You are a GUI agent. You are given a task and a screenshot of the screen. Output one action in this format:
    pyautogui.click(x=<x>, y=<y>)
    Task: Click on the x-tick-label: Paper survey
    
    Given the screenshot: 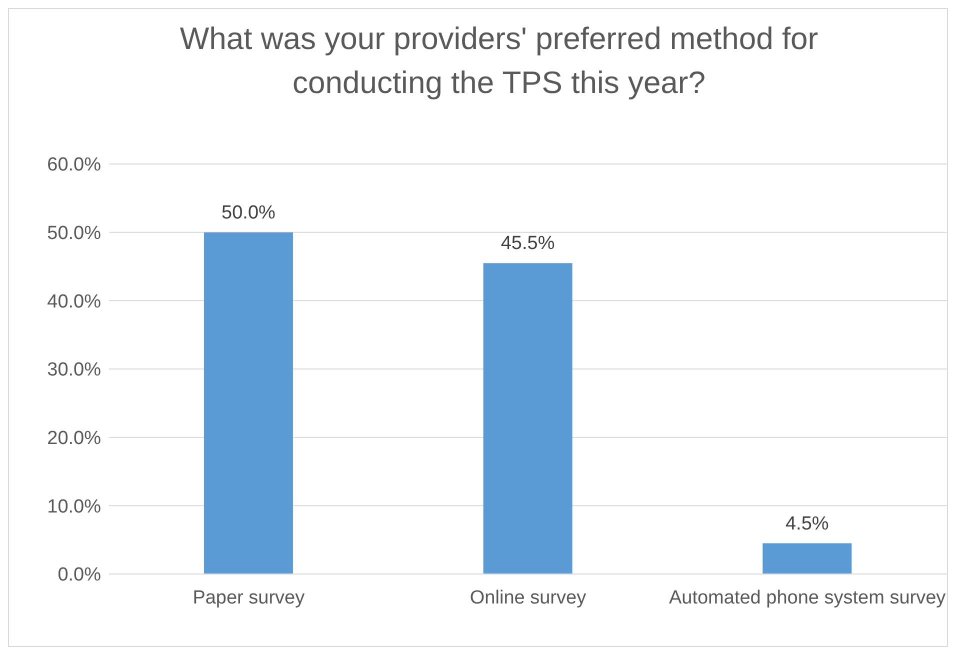 What is the action you would take?
    pyautogui.click(x=249, y=597)
    